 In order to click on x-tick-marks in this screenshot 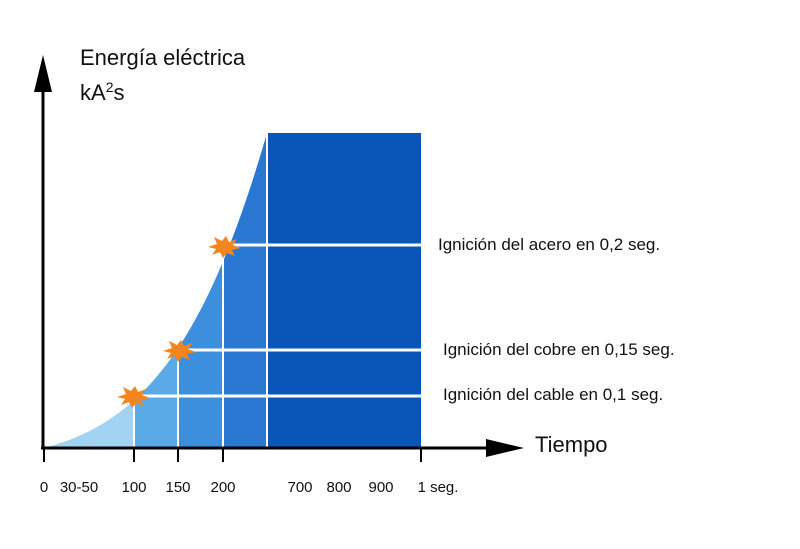, I will do `click(232, 455)`.